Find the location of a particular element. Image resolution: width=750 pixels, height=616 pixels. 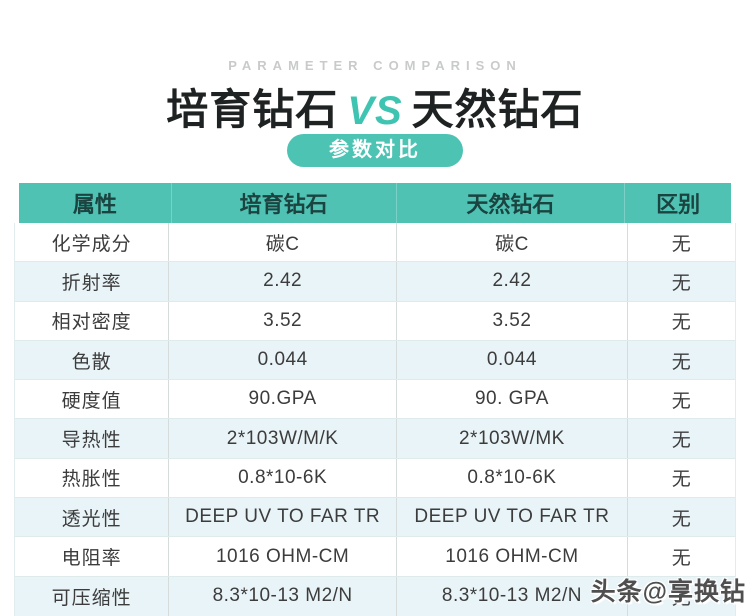

table-row: 可压缩性 8.3*10-13 M2/N 8.3*10-13 M2/N 无 is located at coordinates (375, 596).